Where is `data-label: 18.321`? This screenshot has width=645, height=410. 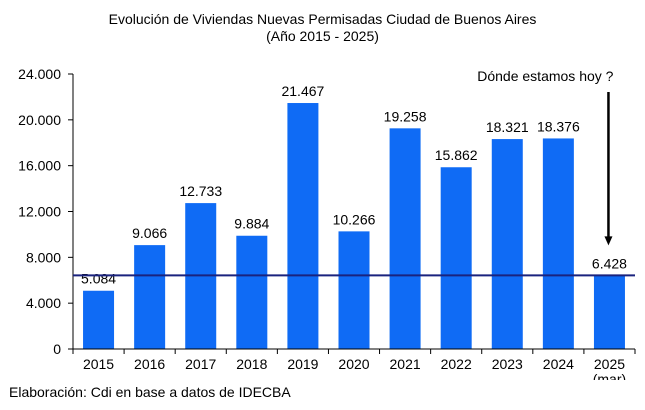
data-label: 18.321 is located at coordinates (507, 127).